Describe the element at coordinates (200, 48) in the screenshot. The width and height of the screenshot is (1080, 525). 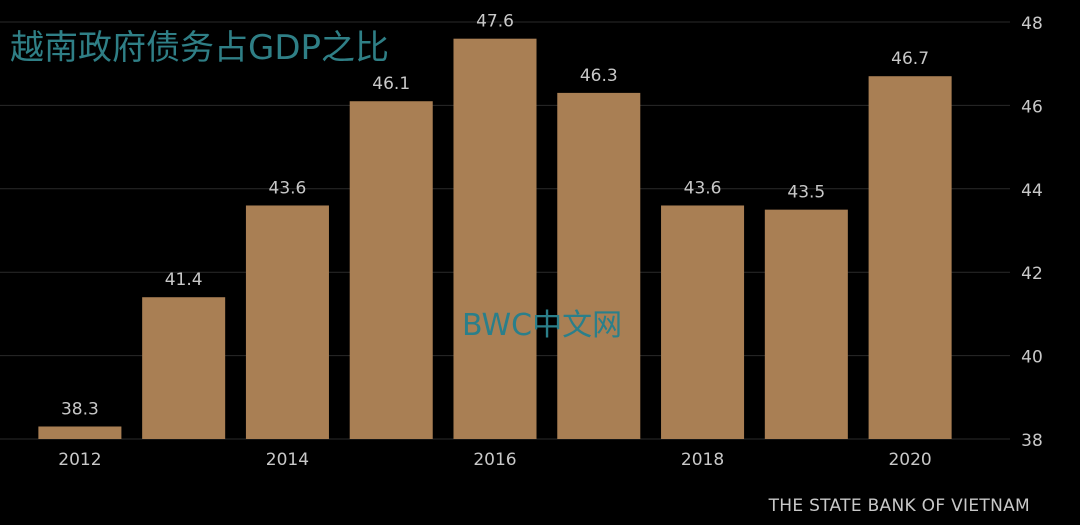
I see `chart-title: 越南政府债务占GDP之比` at that location.